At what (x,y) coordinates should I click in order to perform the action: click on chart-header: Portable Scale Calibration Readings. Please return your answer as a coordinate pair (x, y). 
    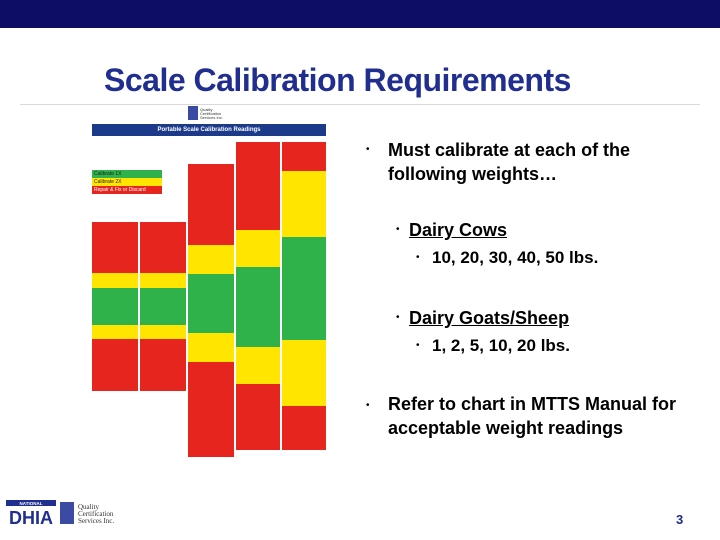
    Looking at the image, I should click on (209, 130).